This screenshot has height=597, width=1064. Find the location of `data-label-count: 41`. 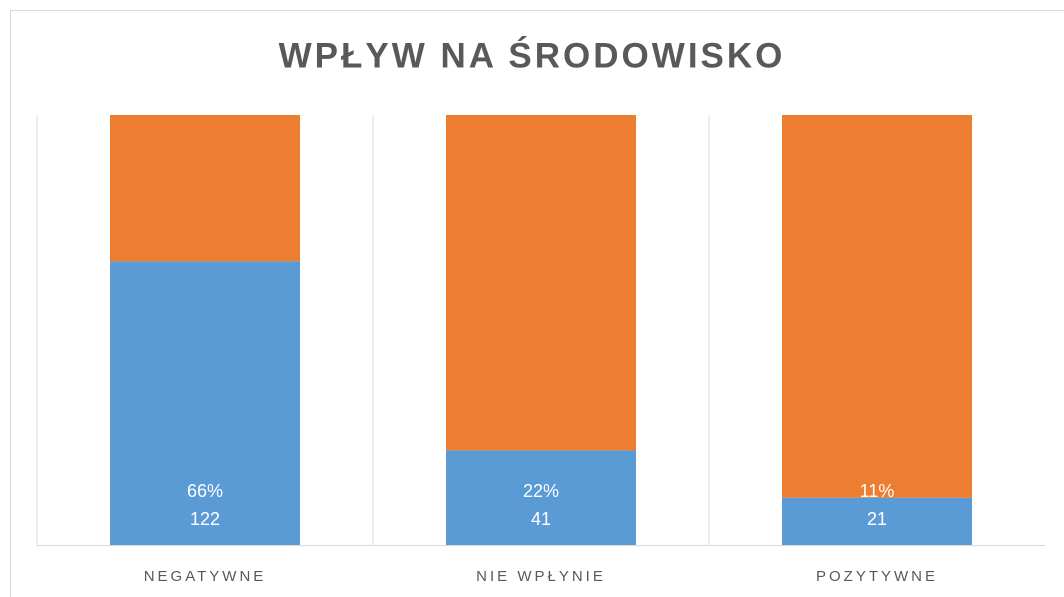

data-label-count: 41 is located at coordinates (541, 519).